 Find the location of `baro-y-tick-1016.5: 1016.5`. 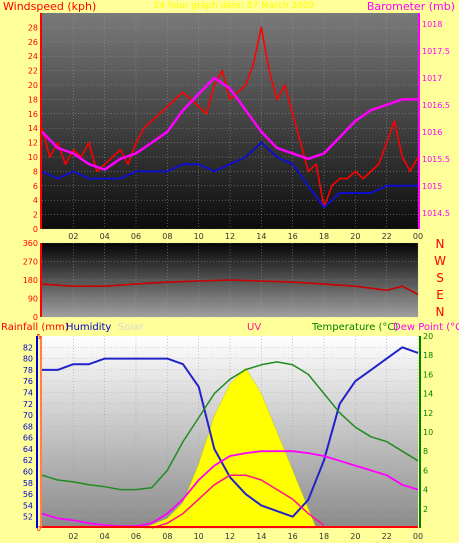

baro-y-tick-1016.5: 1016.5 is located at coordinates (436, 105).